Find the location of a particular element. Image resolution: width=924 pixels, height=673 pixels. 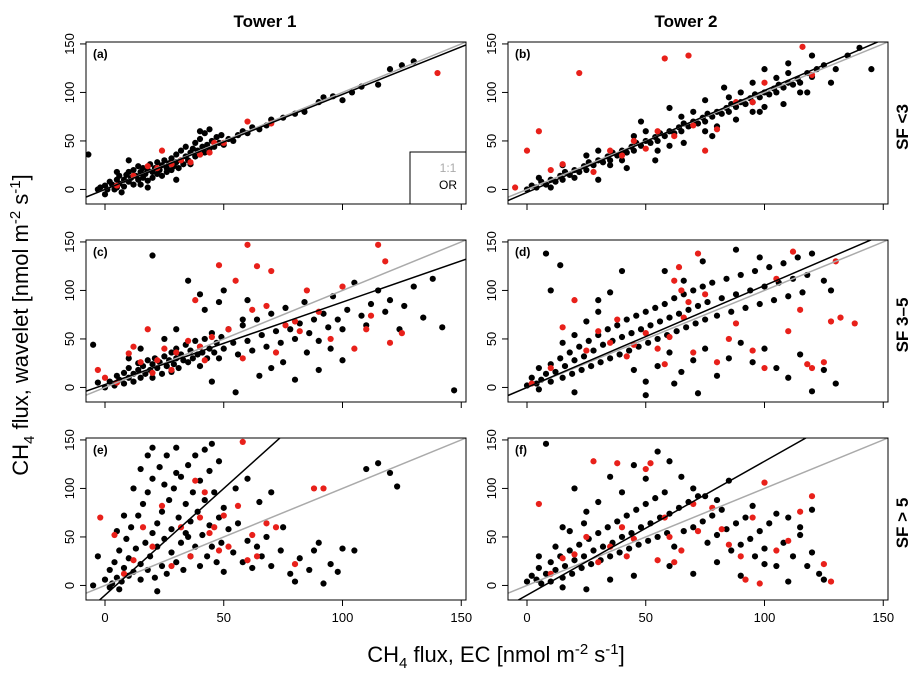

y-tick-label: 50 is located at coordinates (69, 141).